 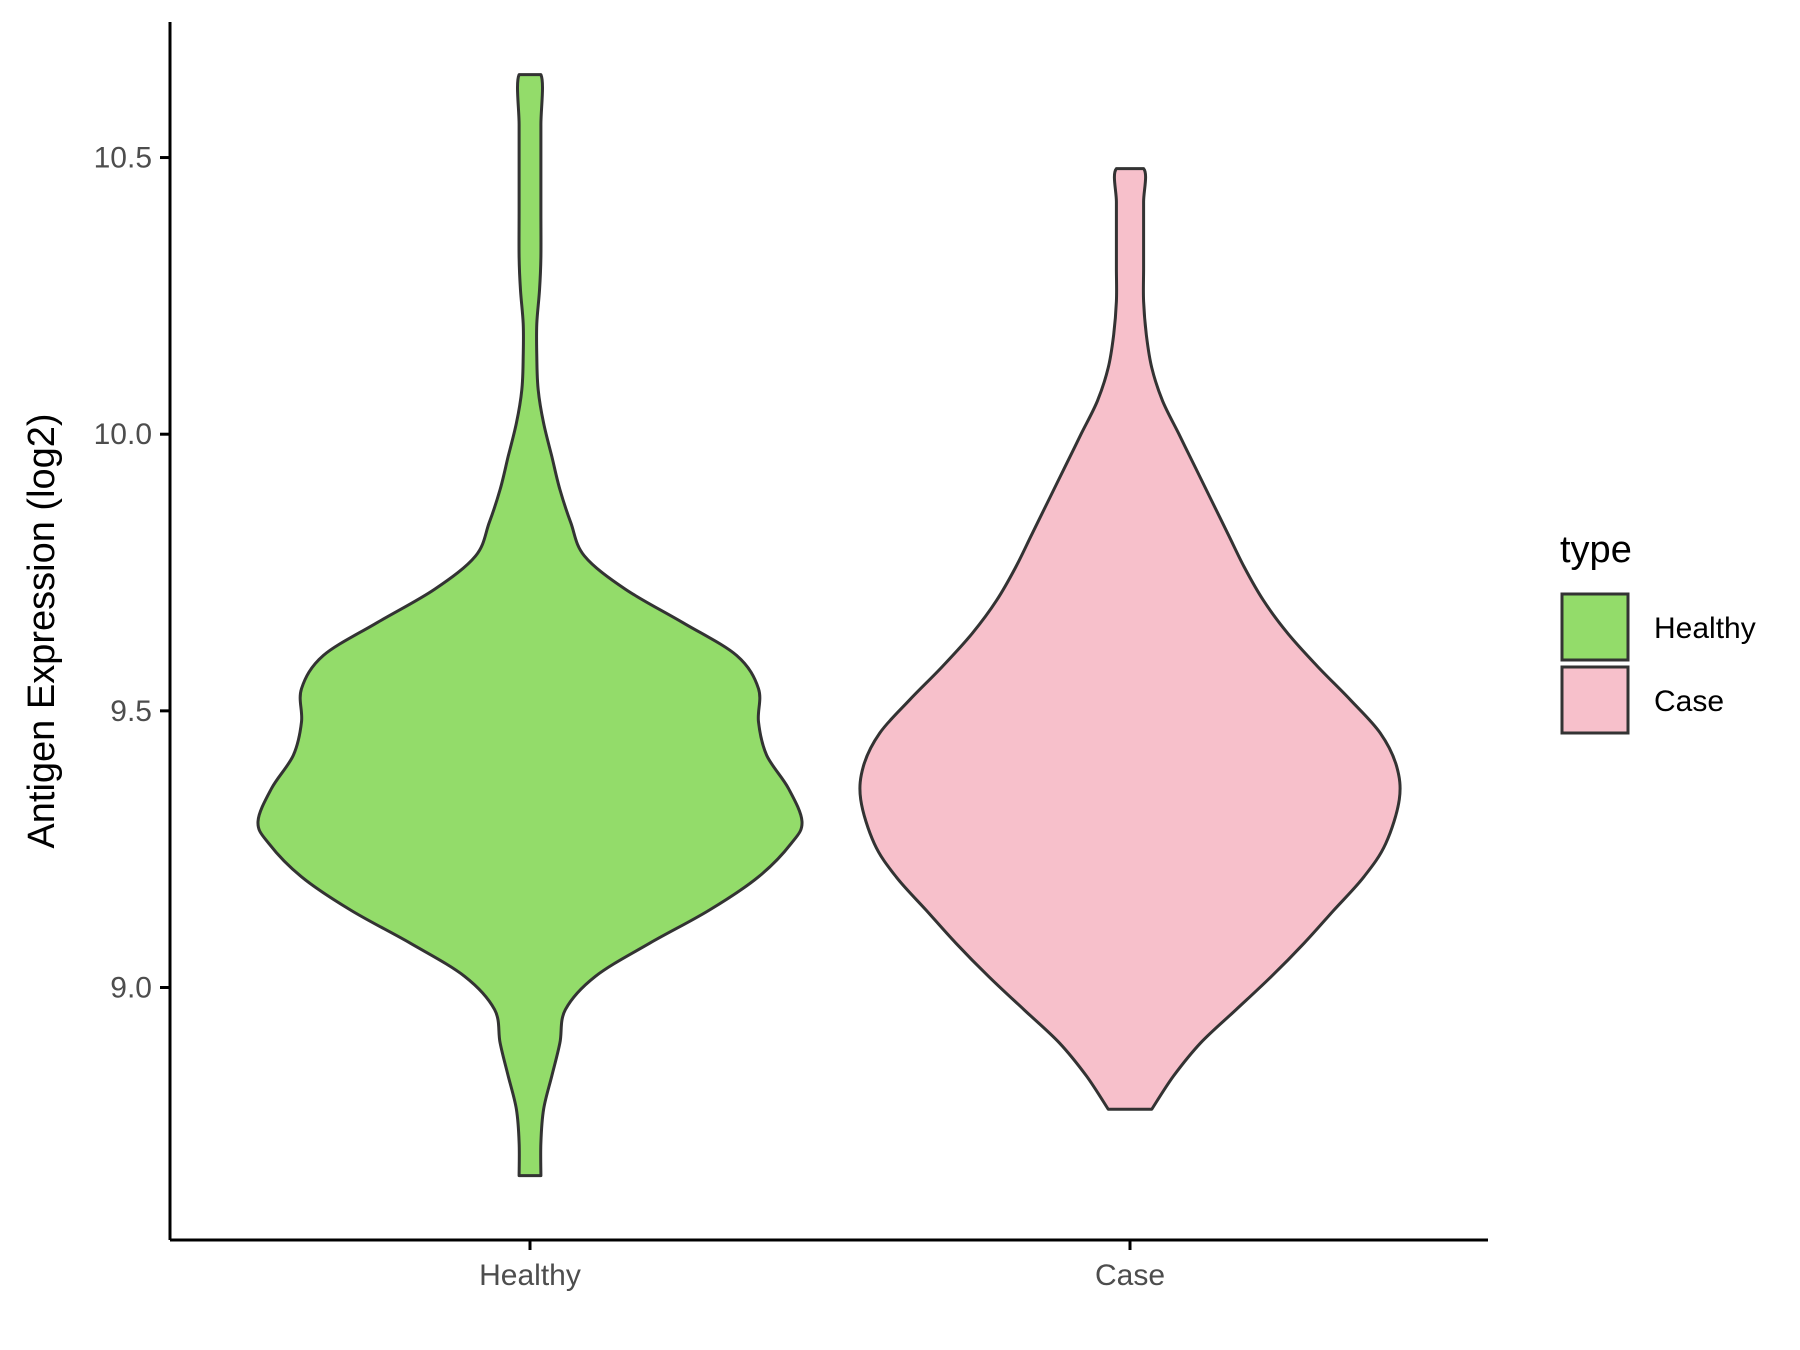 I want to click on legend-title: type, so click(x=1596, y=550).